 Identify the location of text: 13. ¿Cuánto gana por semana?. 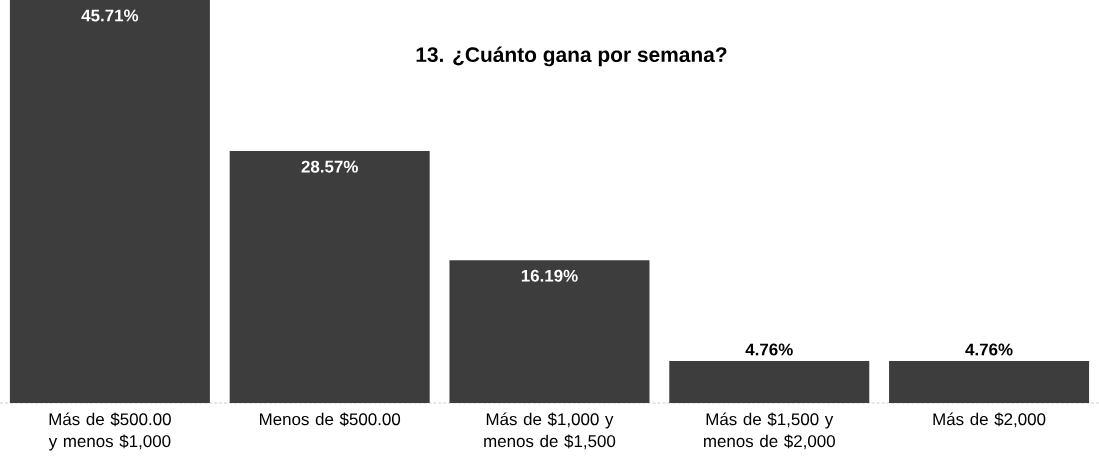
(571, 56).